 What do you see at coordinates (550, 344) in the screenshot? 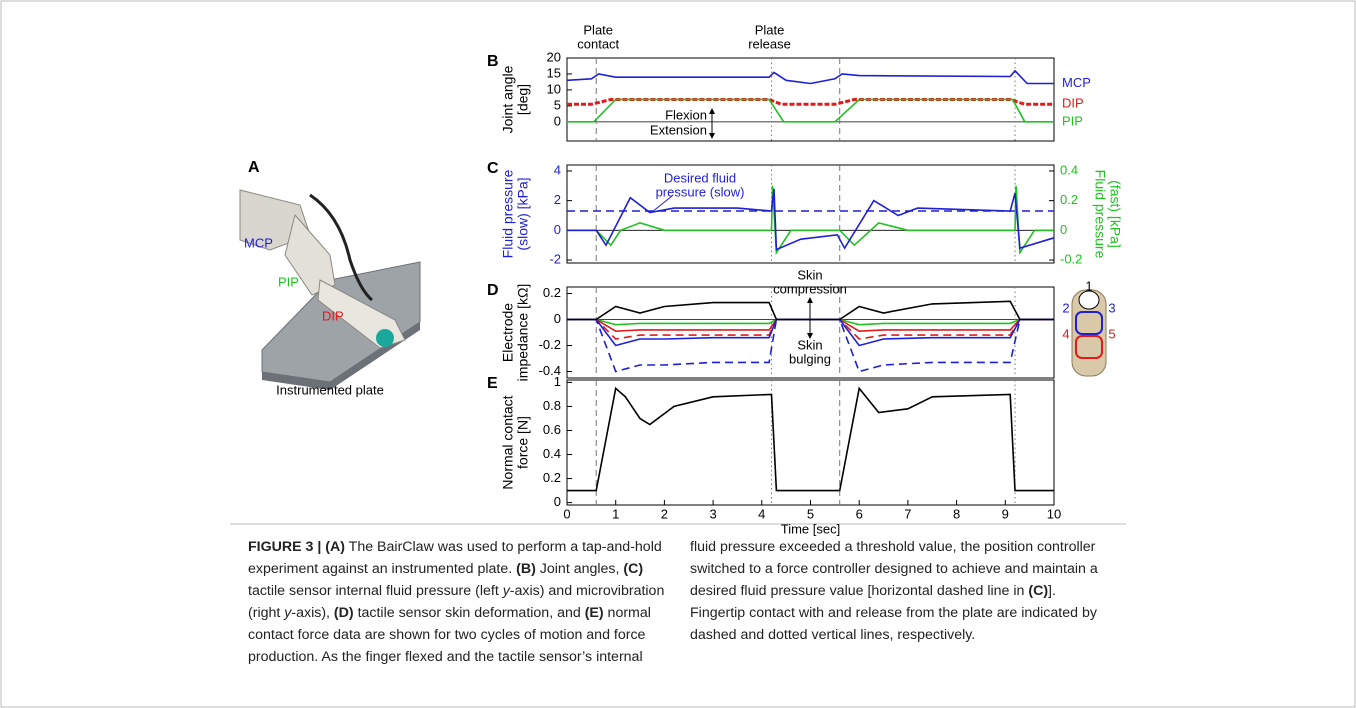
I see `y-tick-label: -0.2` at bounding box center [550, 344].